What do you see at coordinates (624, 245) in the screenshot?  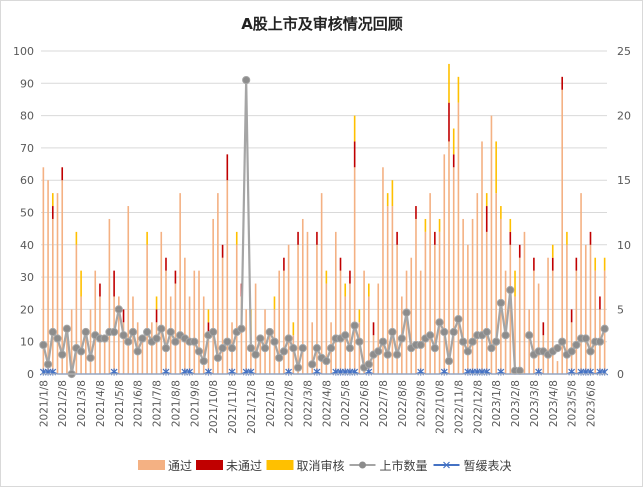 I see `right-tick-label: 10` at bounding box center [624, 245].